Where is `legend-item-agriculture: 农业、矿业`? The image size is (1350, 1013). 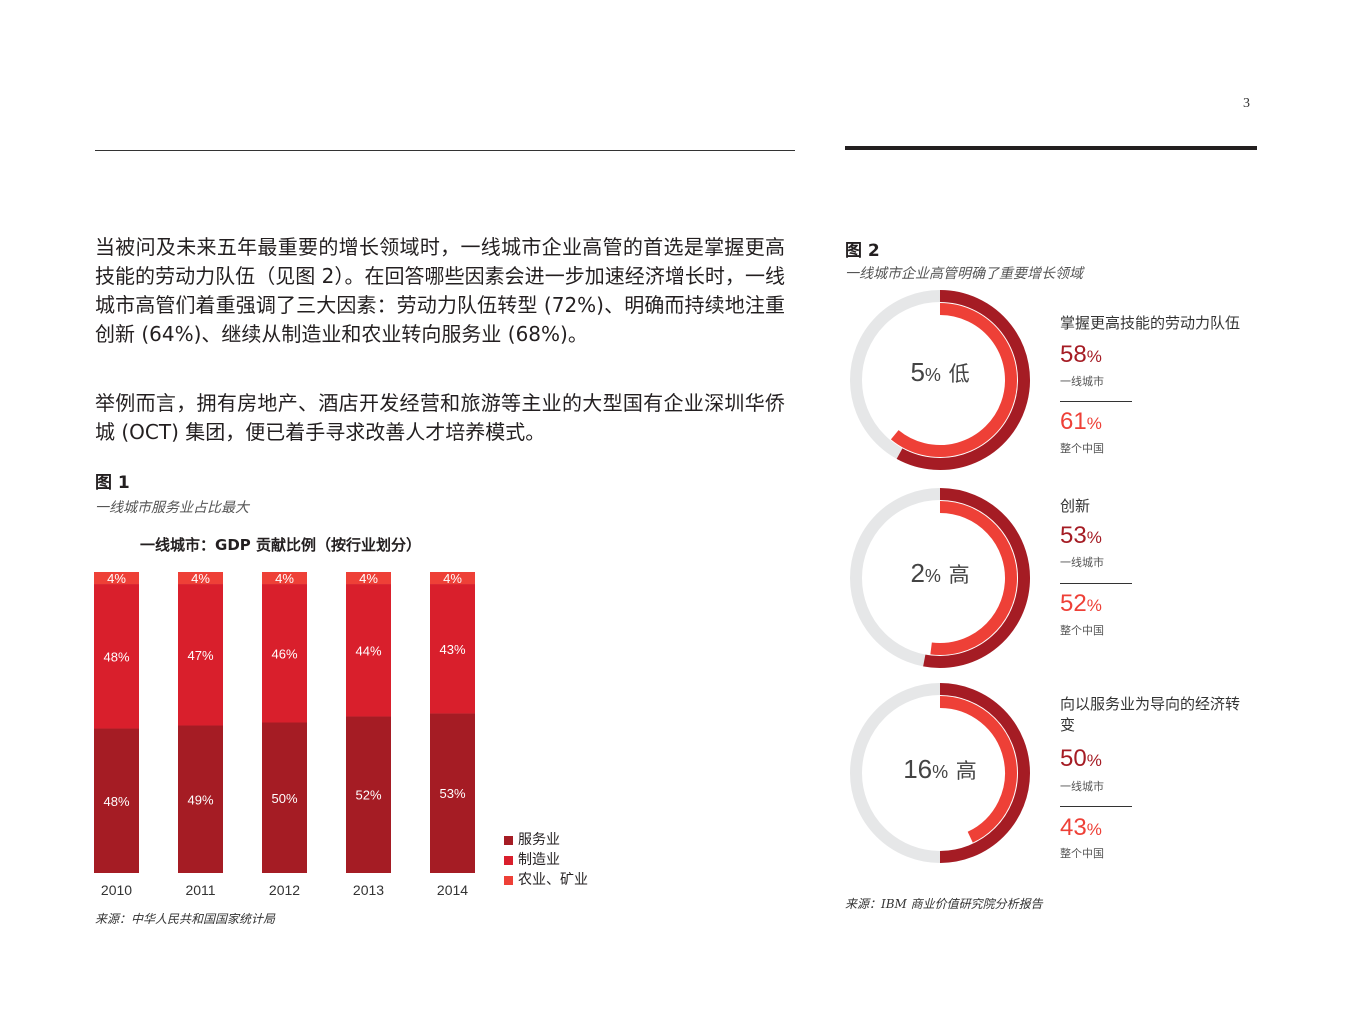
legend-item-agriculture: 农业、矿业 is located at coordinates (546, 880).